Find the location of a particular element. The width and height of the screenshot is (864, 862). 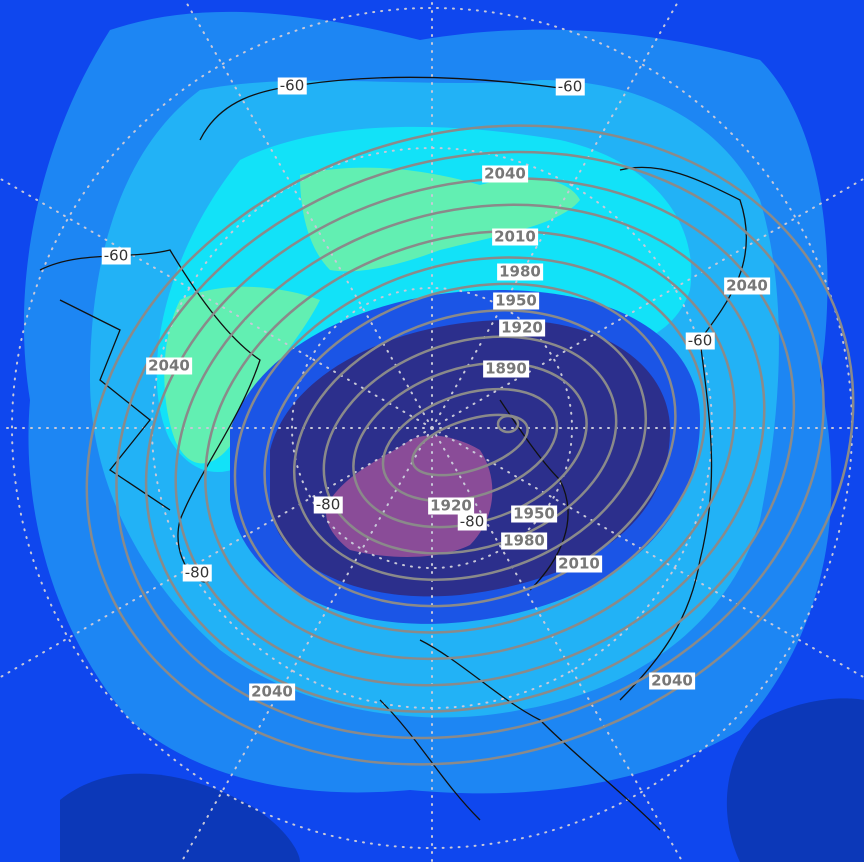

height-contour-low-center is located at coordinates (508, 424).